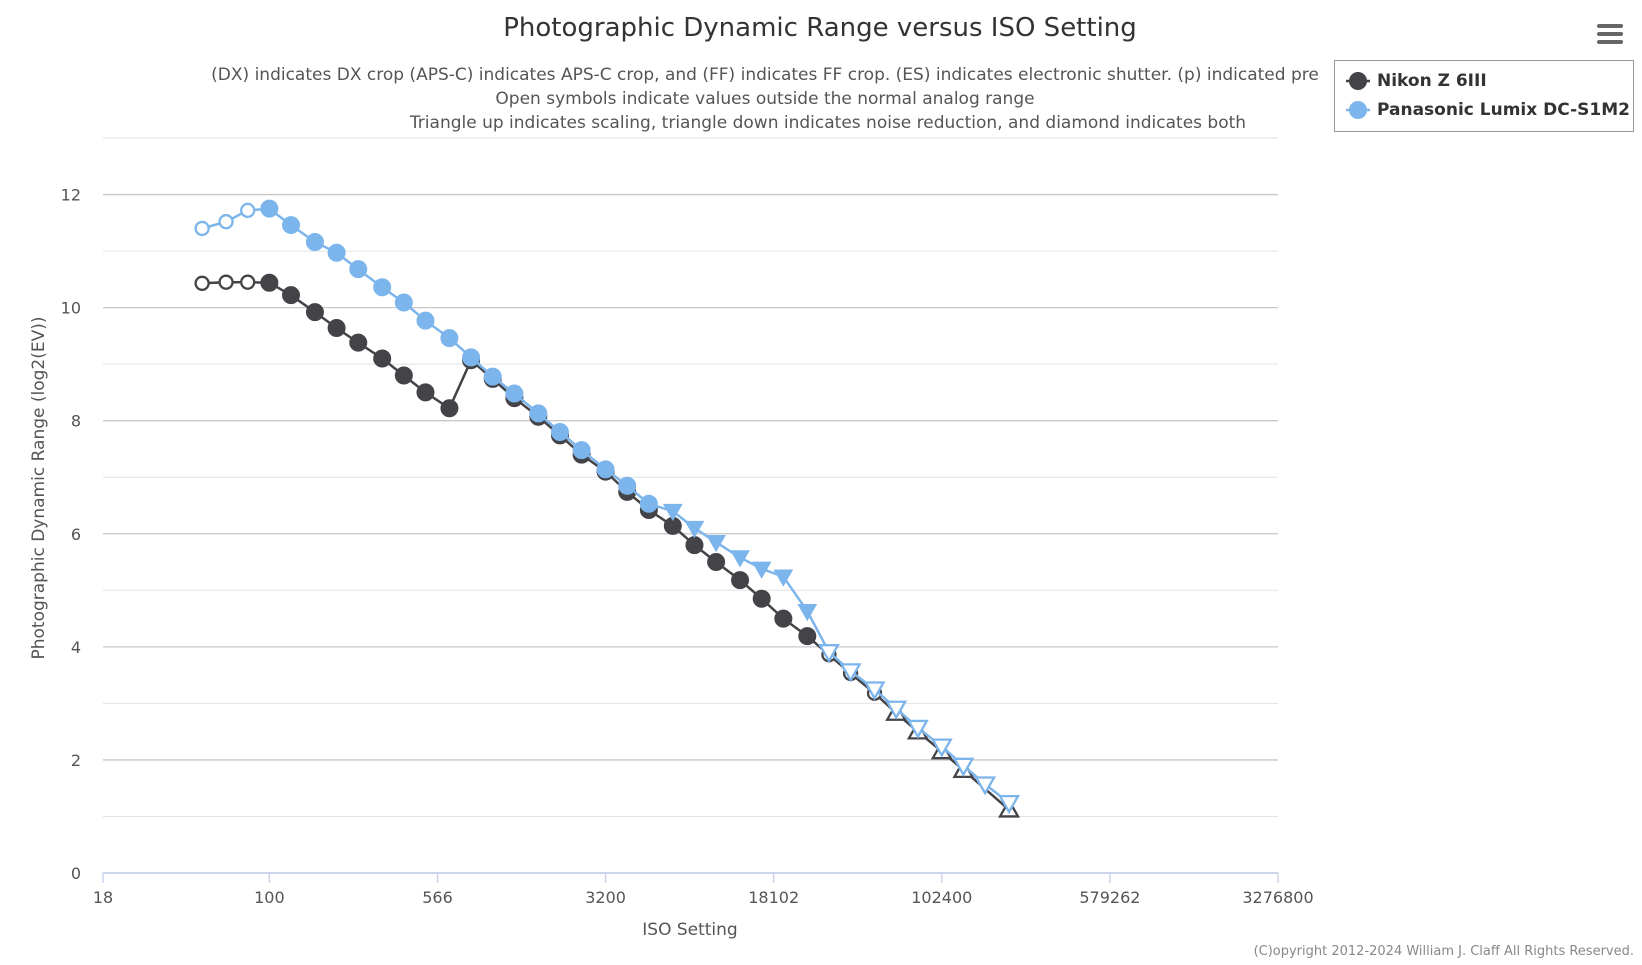 This screenshot has width=1642, height=965. What do you see at coordinates (103, 897) in the screenshot?
I see `x-tick-label: 18` at bounding box center [103, 897].